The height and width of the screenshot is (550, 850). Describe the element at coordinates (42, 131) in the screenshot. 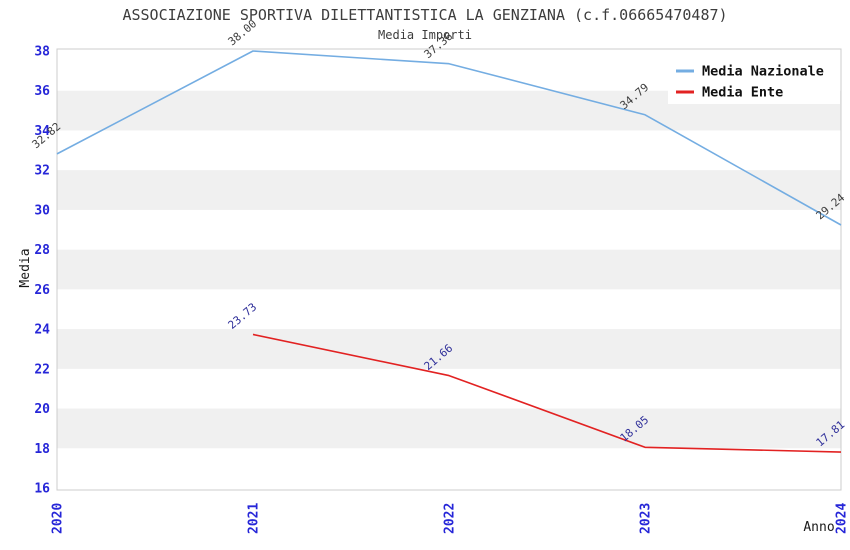

I see `y-tick-label: 34` at that location.